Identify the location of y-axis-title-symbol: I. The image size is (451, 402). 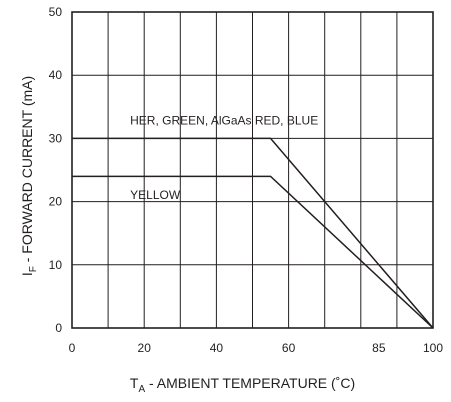
(27, 274).